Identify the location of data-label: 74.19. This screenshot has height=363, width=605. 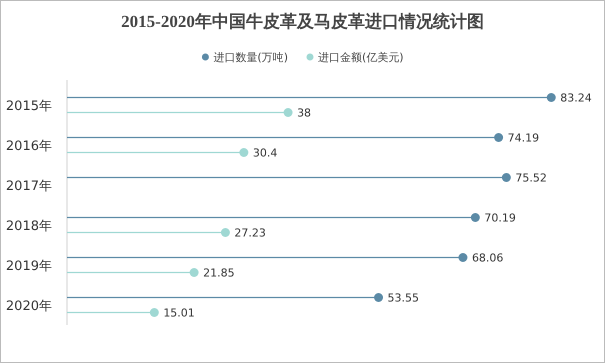
(524, 138).